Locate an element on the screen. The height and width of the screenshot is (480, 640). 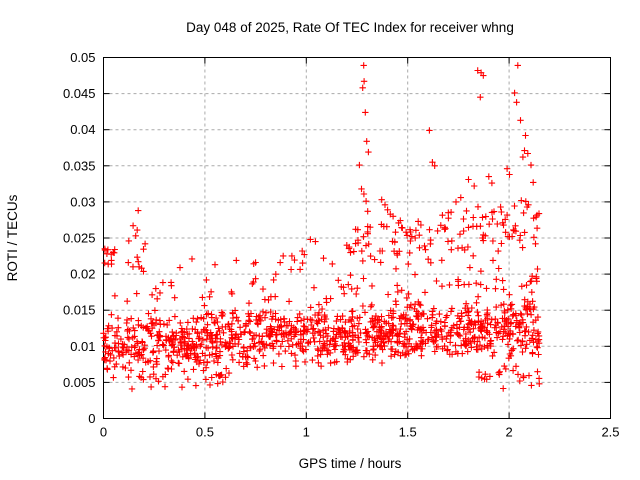
y-tick-label: 0.025 is located at coordinates (79, 238).